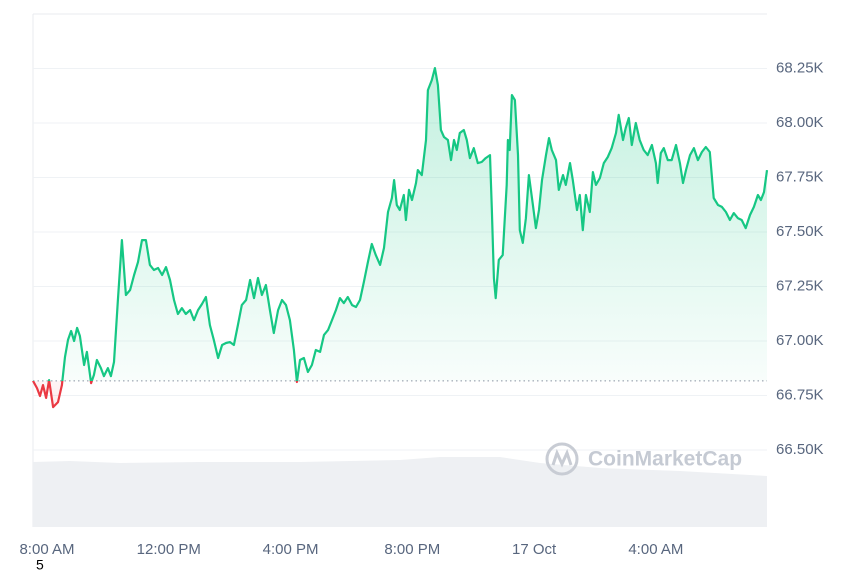 This screenshot has width=860, height=573. What do you see at coordinates (400, 492) in the screenshot?
I see `volume-area` at bounding box center [400, 492].